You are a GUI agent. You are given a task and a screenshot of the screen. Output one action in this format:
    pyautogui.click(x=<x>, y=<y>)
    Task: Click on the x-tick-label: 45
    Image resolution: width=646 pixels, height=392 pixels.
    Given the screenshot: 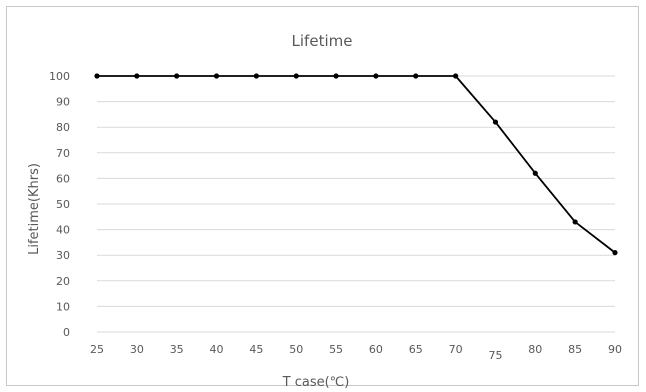 What is the action you would take?
    pyautogui.click(x=256, y=349)
    